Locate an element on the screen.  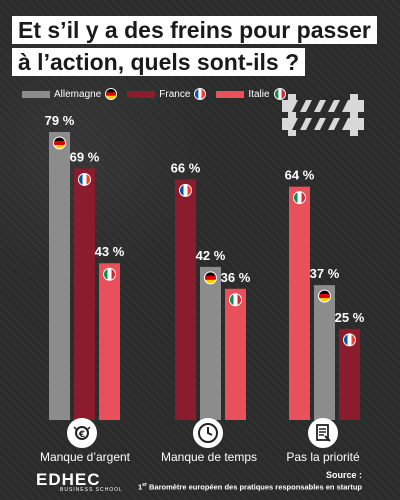
bar-label-france-2: 25 % is located at coordinates (350, 317).